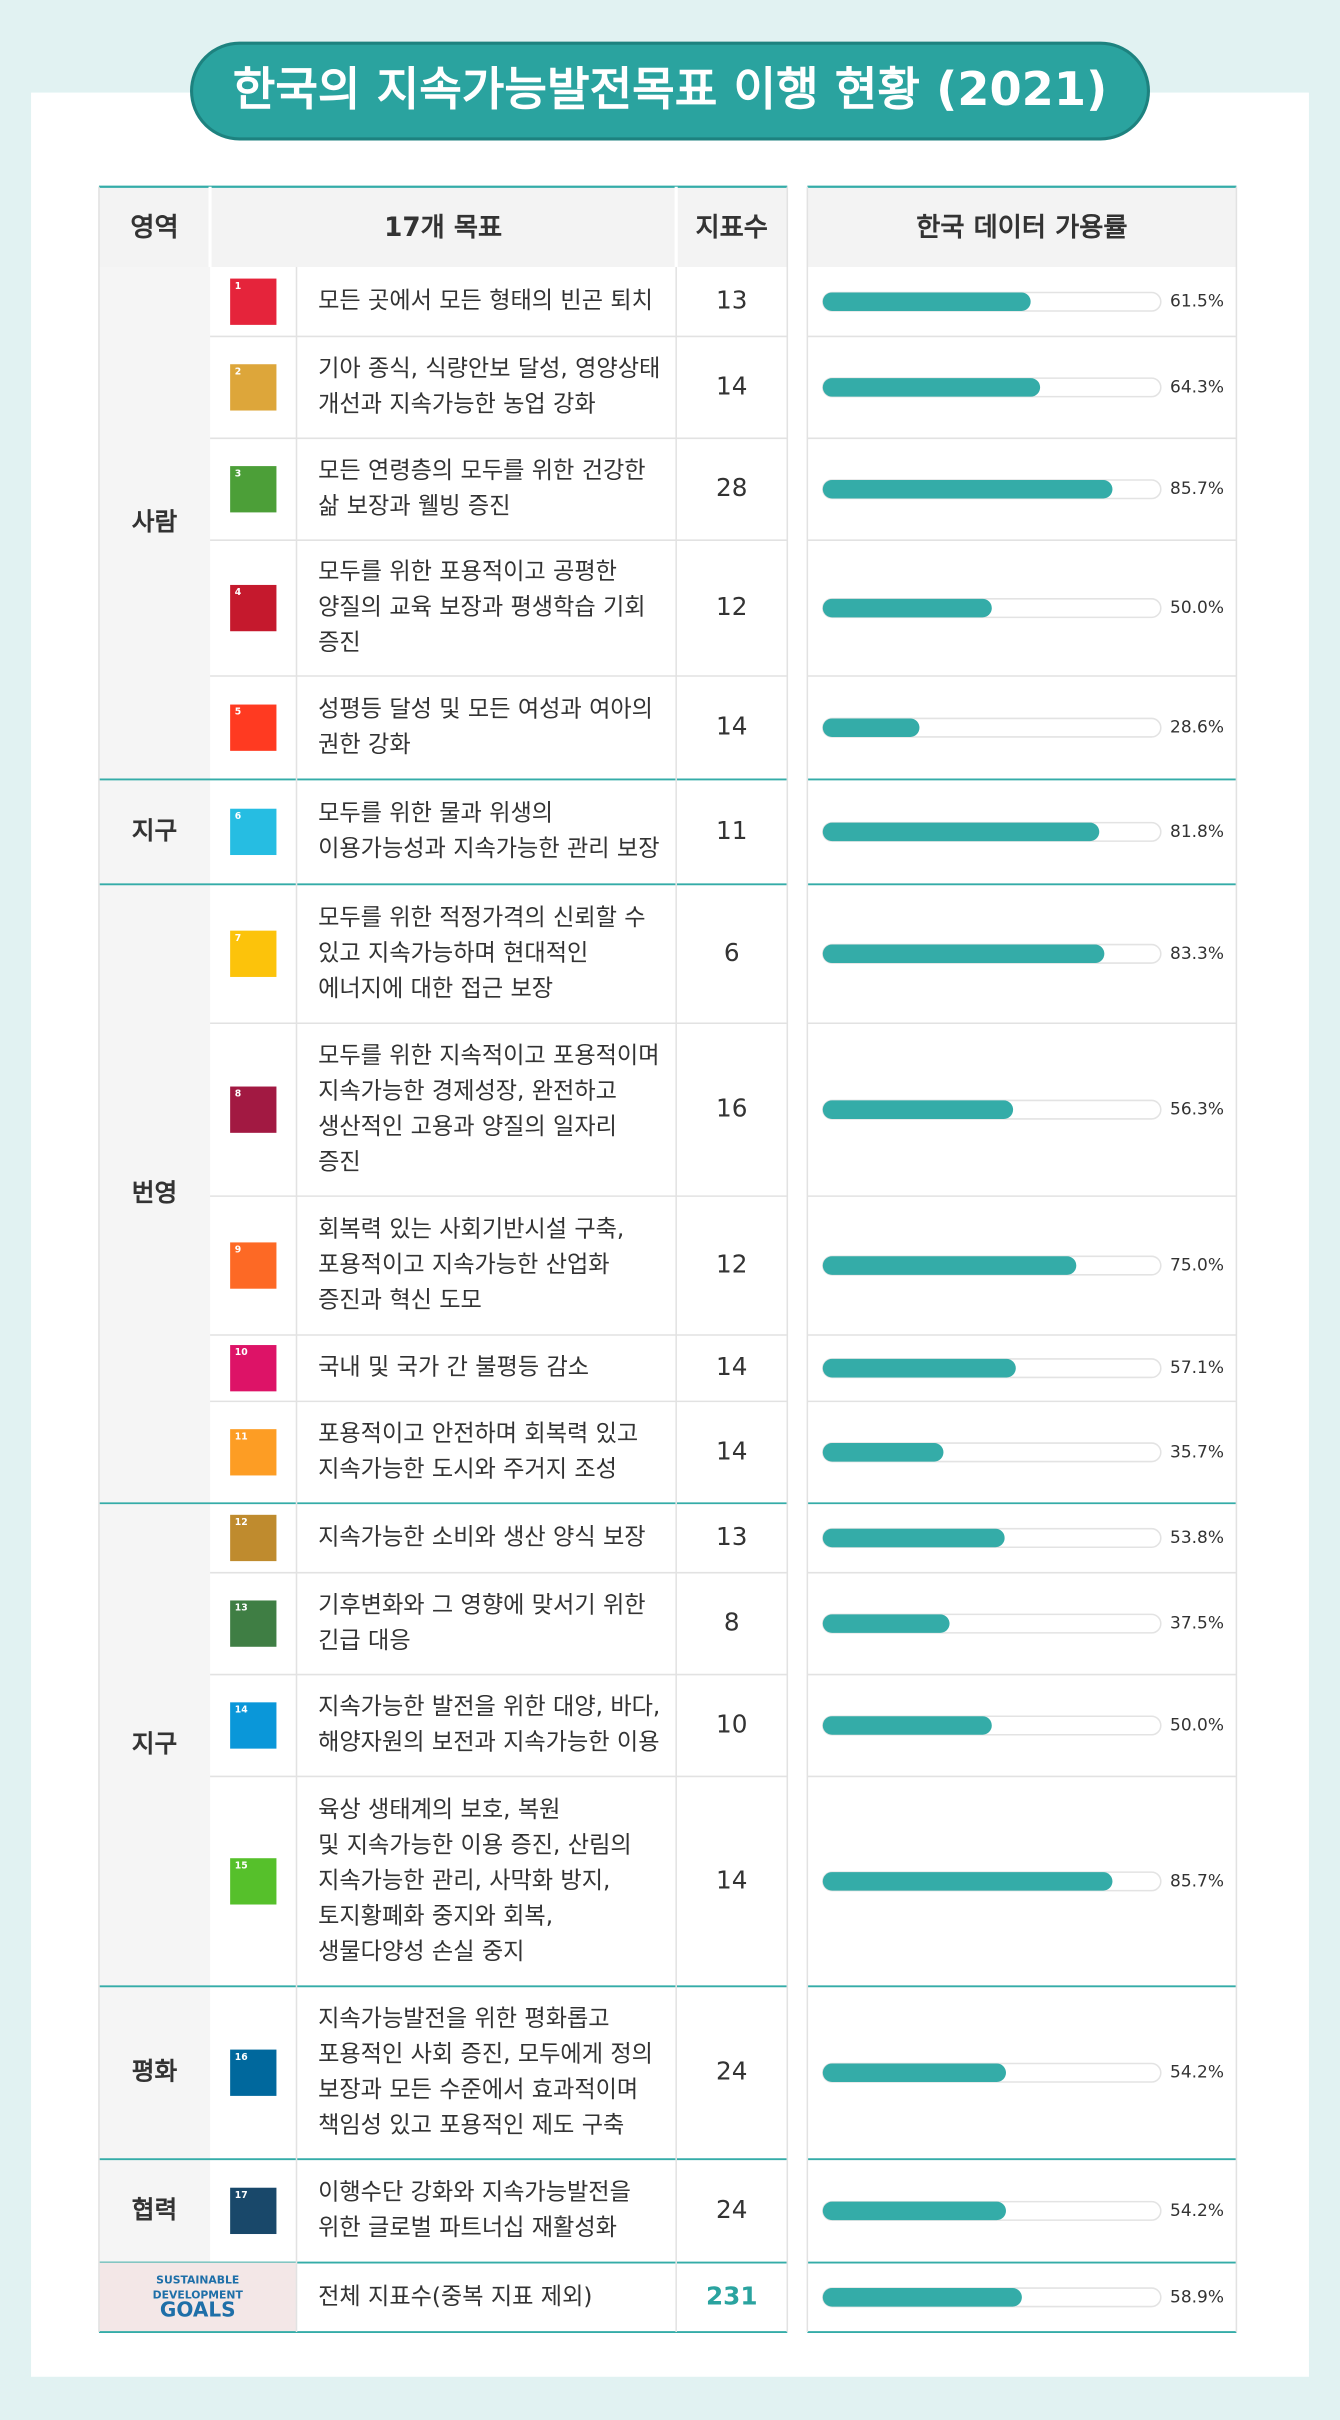  What do you see at coordinates (435, 814) in the screenshot?
I see `goal-text: 모두를 위한 물과 위생의` at bounding box center [435, 814].